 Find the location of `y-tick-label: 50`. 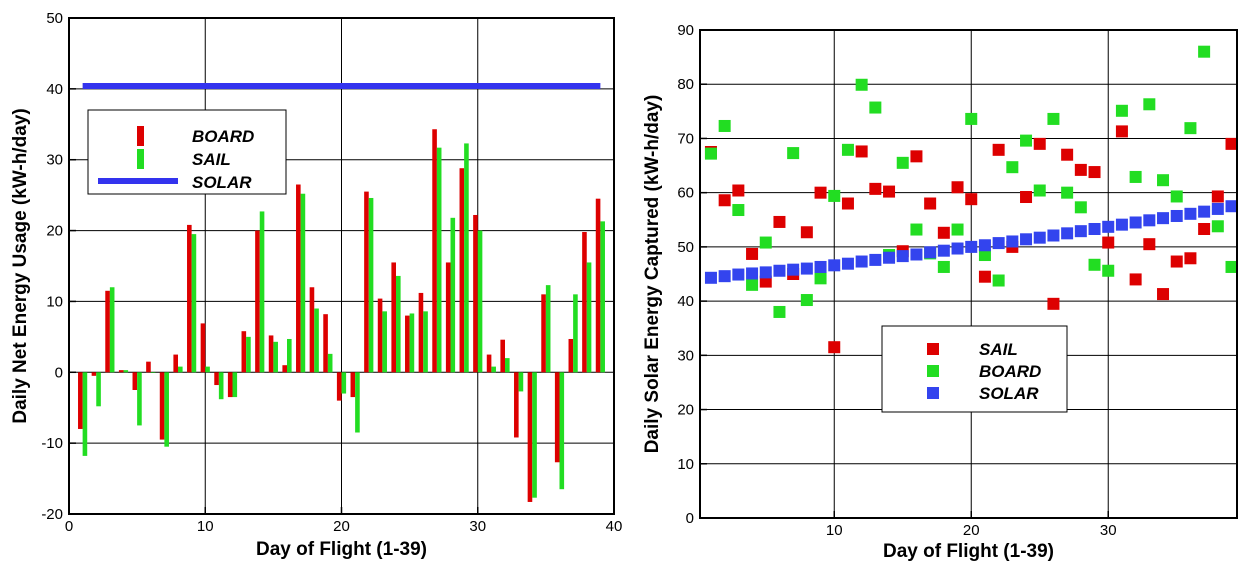

y-tick-label: 50 is located at coordinates (685, 247).